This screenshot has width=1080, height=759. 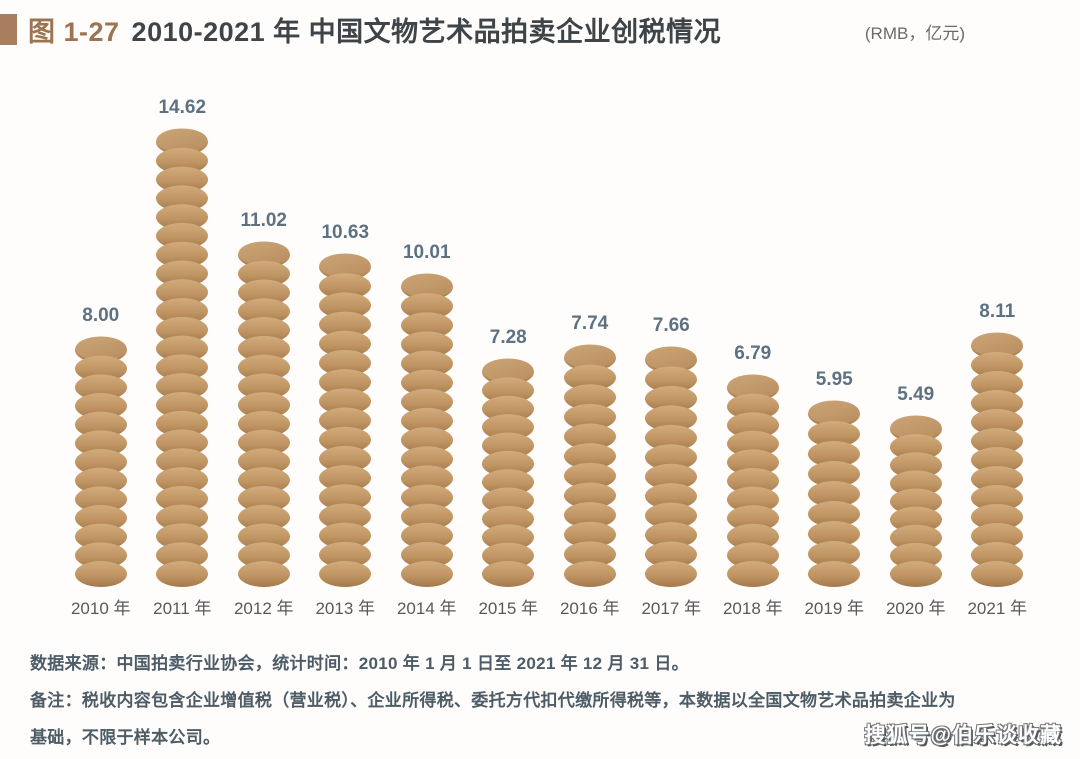 I want to click on coin-bar-column-2016: 7.74 2016 年, so click(x=590, y=339).